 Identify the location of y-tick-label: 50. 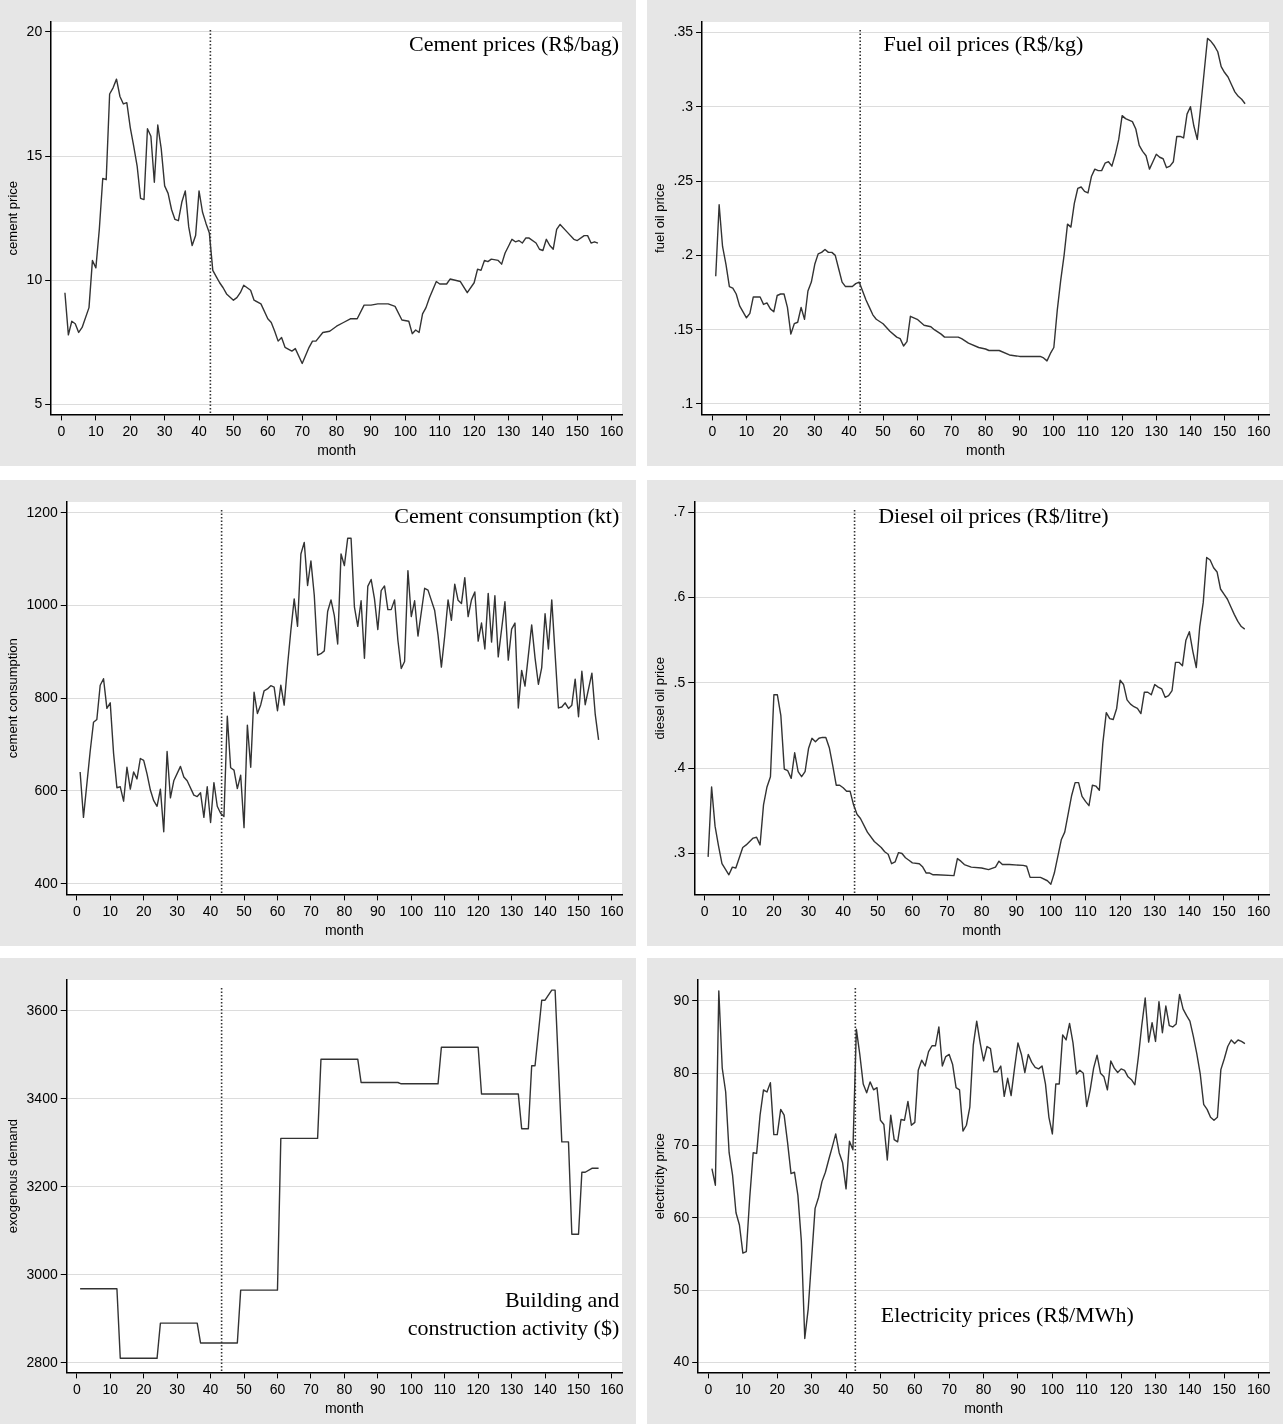
(681, 1288).